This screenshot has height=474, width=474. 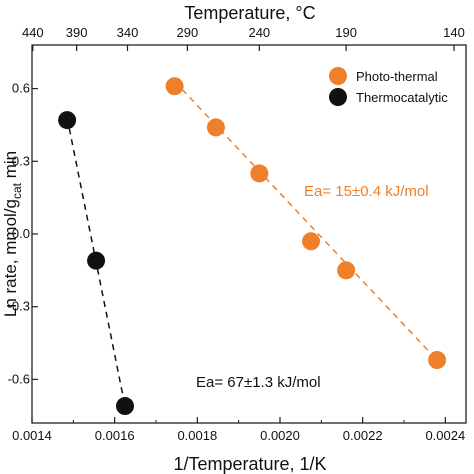 What do you see at coordinates (21, 88) in the screenshot?
I see `y-tick-label: 0.6` at bounding box center [21, 88].